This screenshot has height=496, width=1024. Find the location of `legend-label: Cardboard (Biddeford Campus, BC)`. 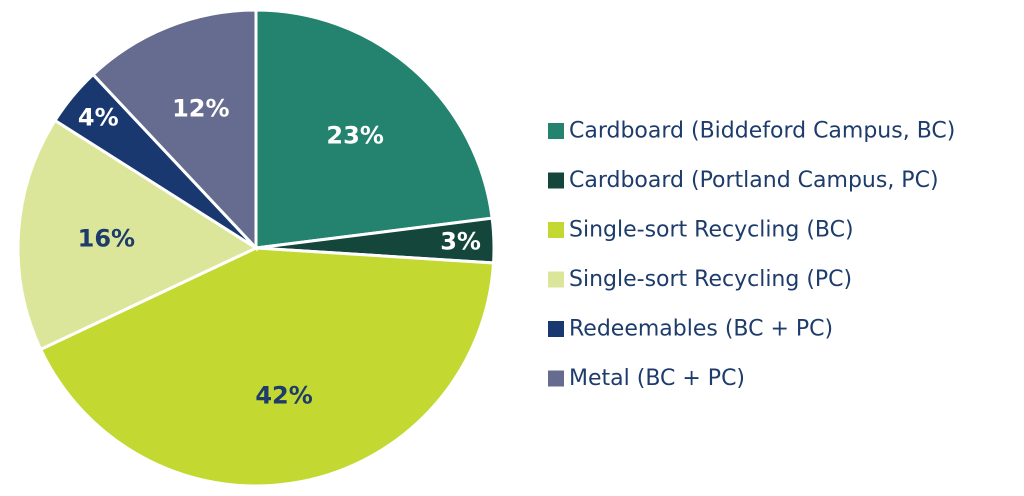

legend-label: Cardboard (Biddeford Campus, BC) is located at coordinates (762, 131).